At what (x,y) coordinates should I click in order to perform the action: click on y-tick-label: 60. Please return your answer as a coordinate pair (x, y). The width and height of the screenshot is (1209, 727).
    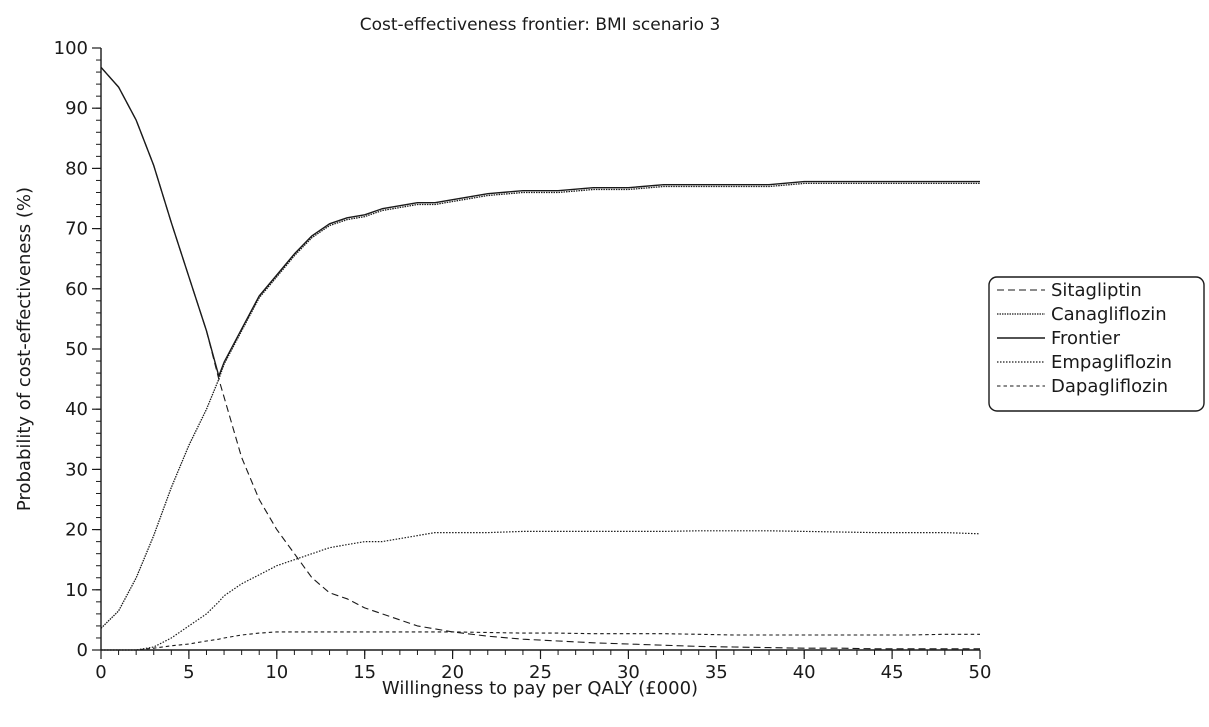
    Looking at the image, I should click on (76, 289).